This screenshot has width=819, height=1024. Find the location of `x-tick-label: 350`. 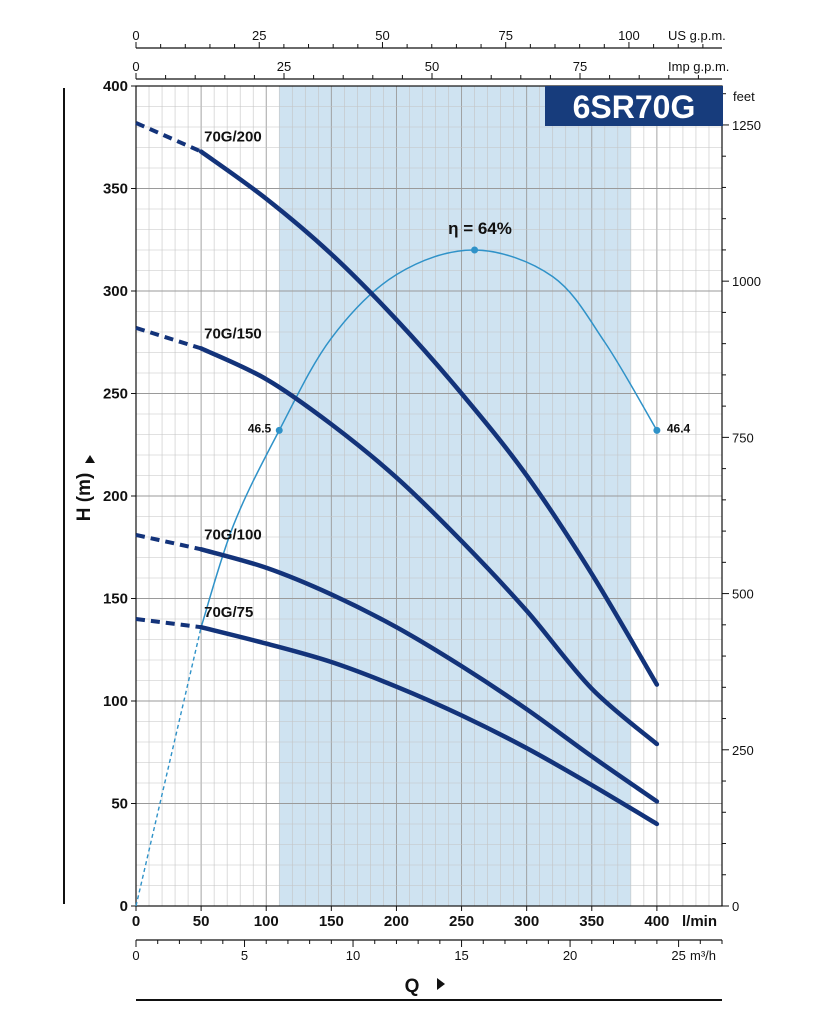

x-tick-label: 350 is located at coordinates (591, 921).